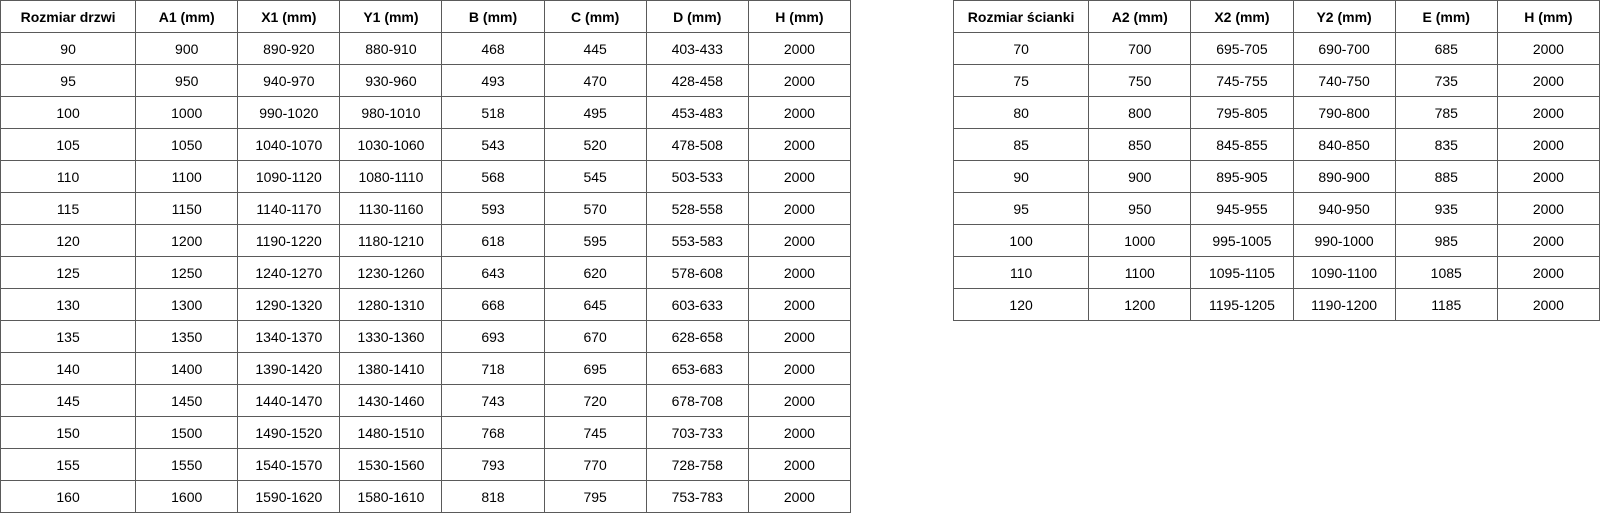 The image size is (1600, 514). I want to click on table-cell: 100, so click(68, 112).